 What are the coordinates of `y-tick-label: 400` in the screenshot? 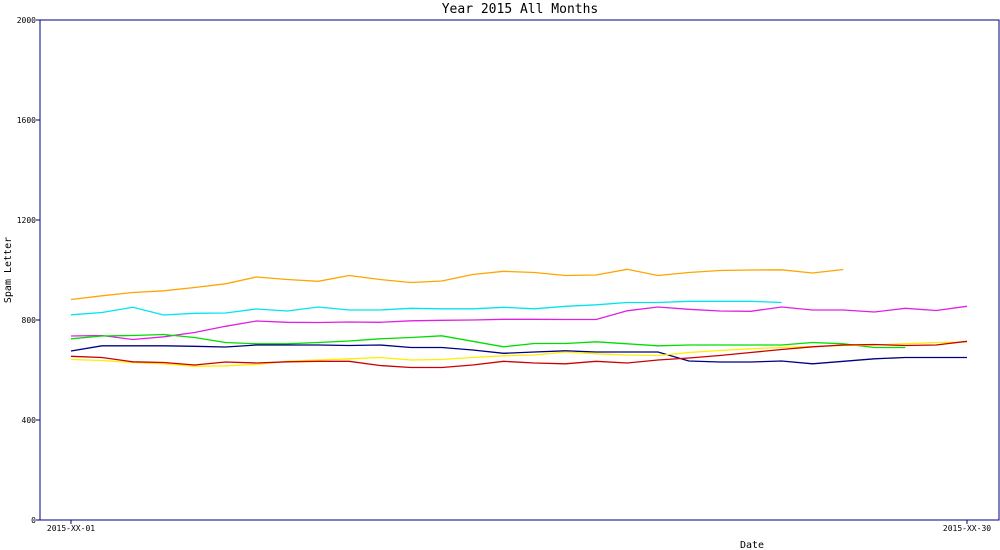 It's located at (29, 420).